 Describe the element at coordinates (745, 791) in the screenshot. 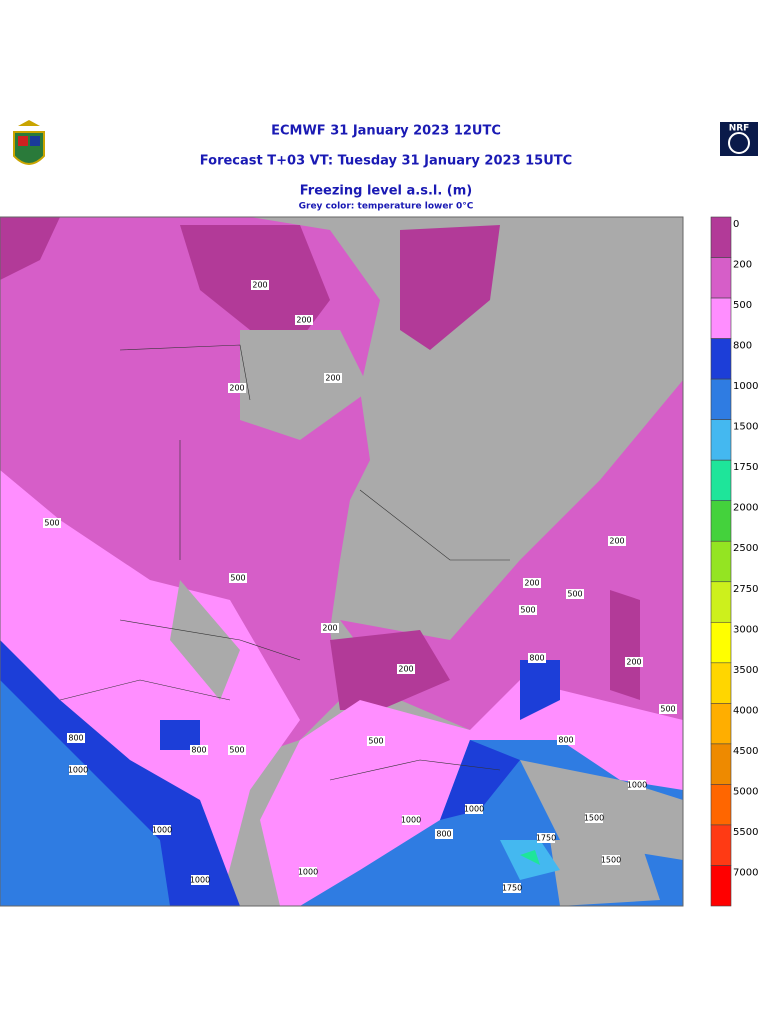

I see `colorbar-label: 5000` at that location.